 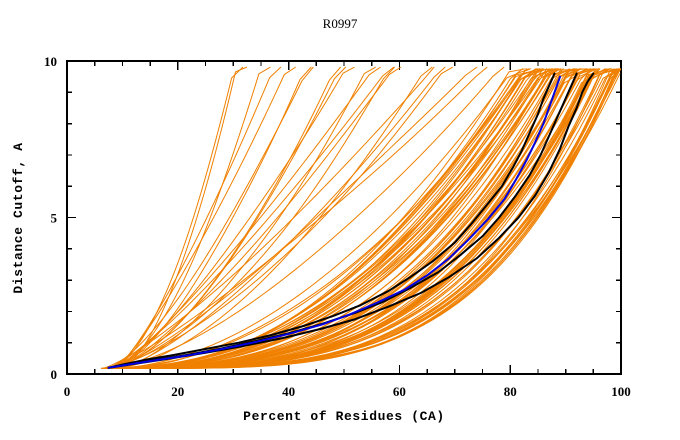 I want to click on y-tick-label: 0, so click(x=54, y=374).